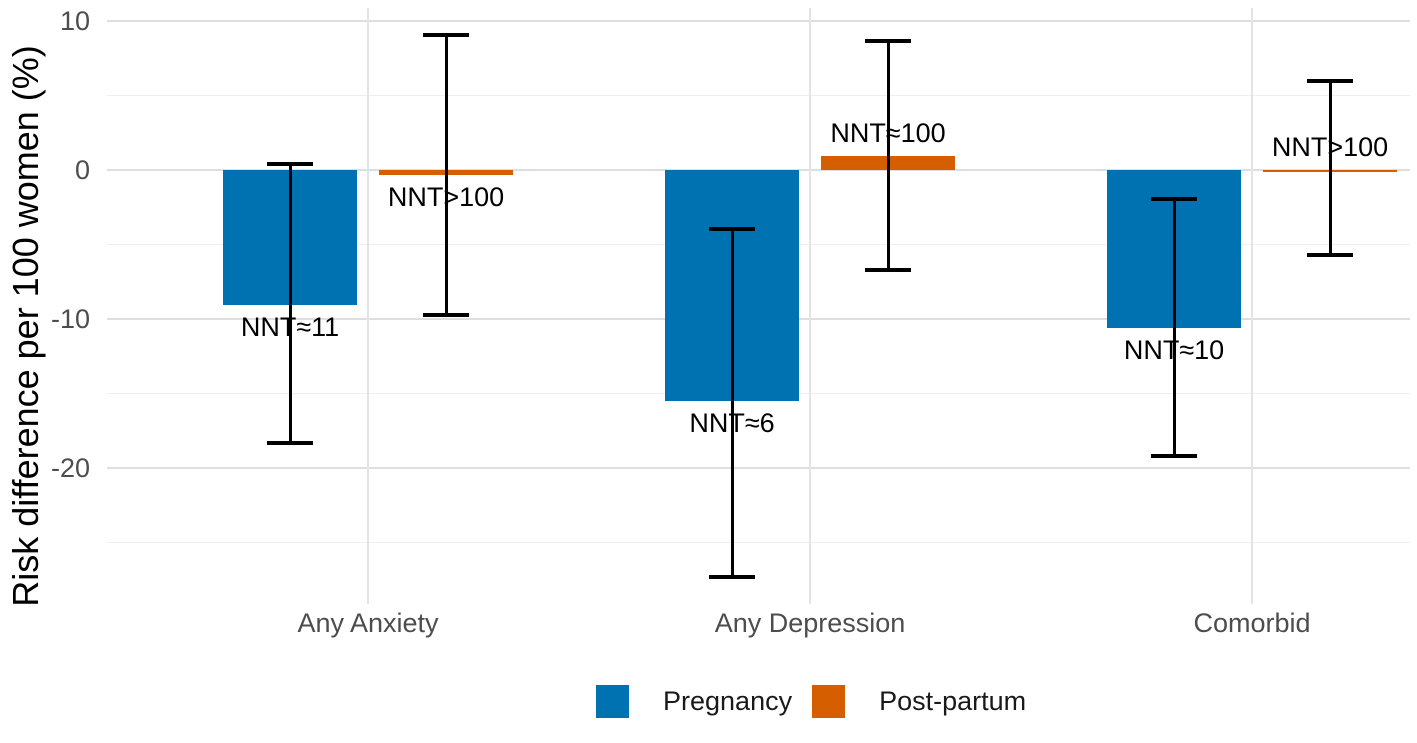  I want to click on nnt-label-post-partum-comorbid: NNT>100, so click(1330, 147).